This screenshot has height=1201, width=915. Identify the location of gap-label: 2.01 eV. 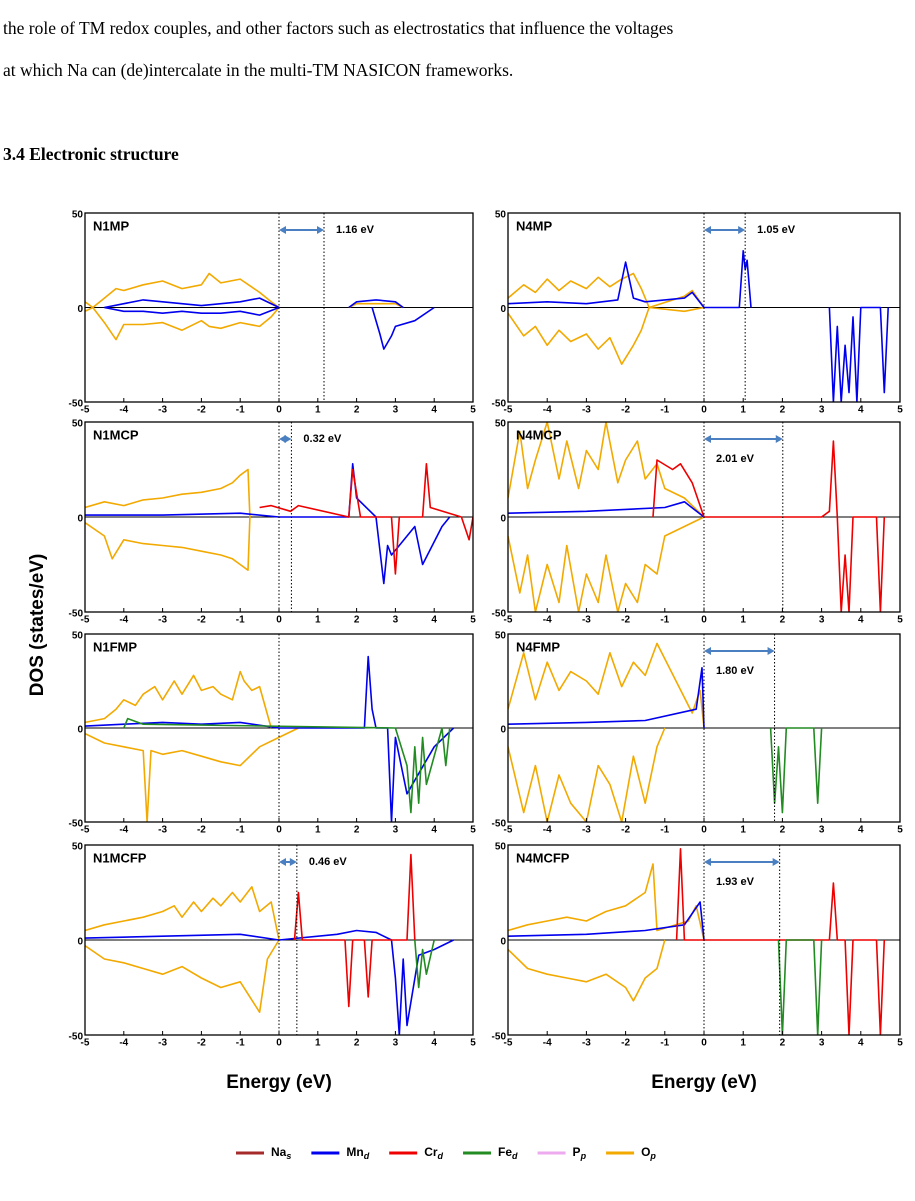
(735, 459).